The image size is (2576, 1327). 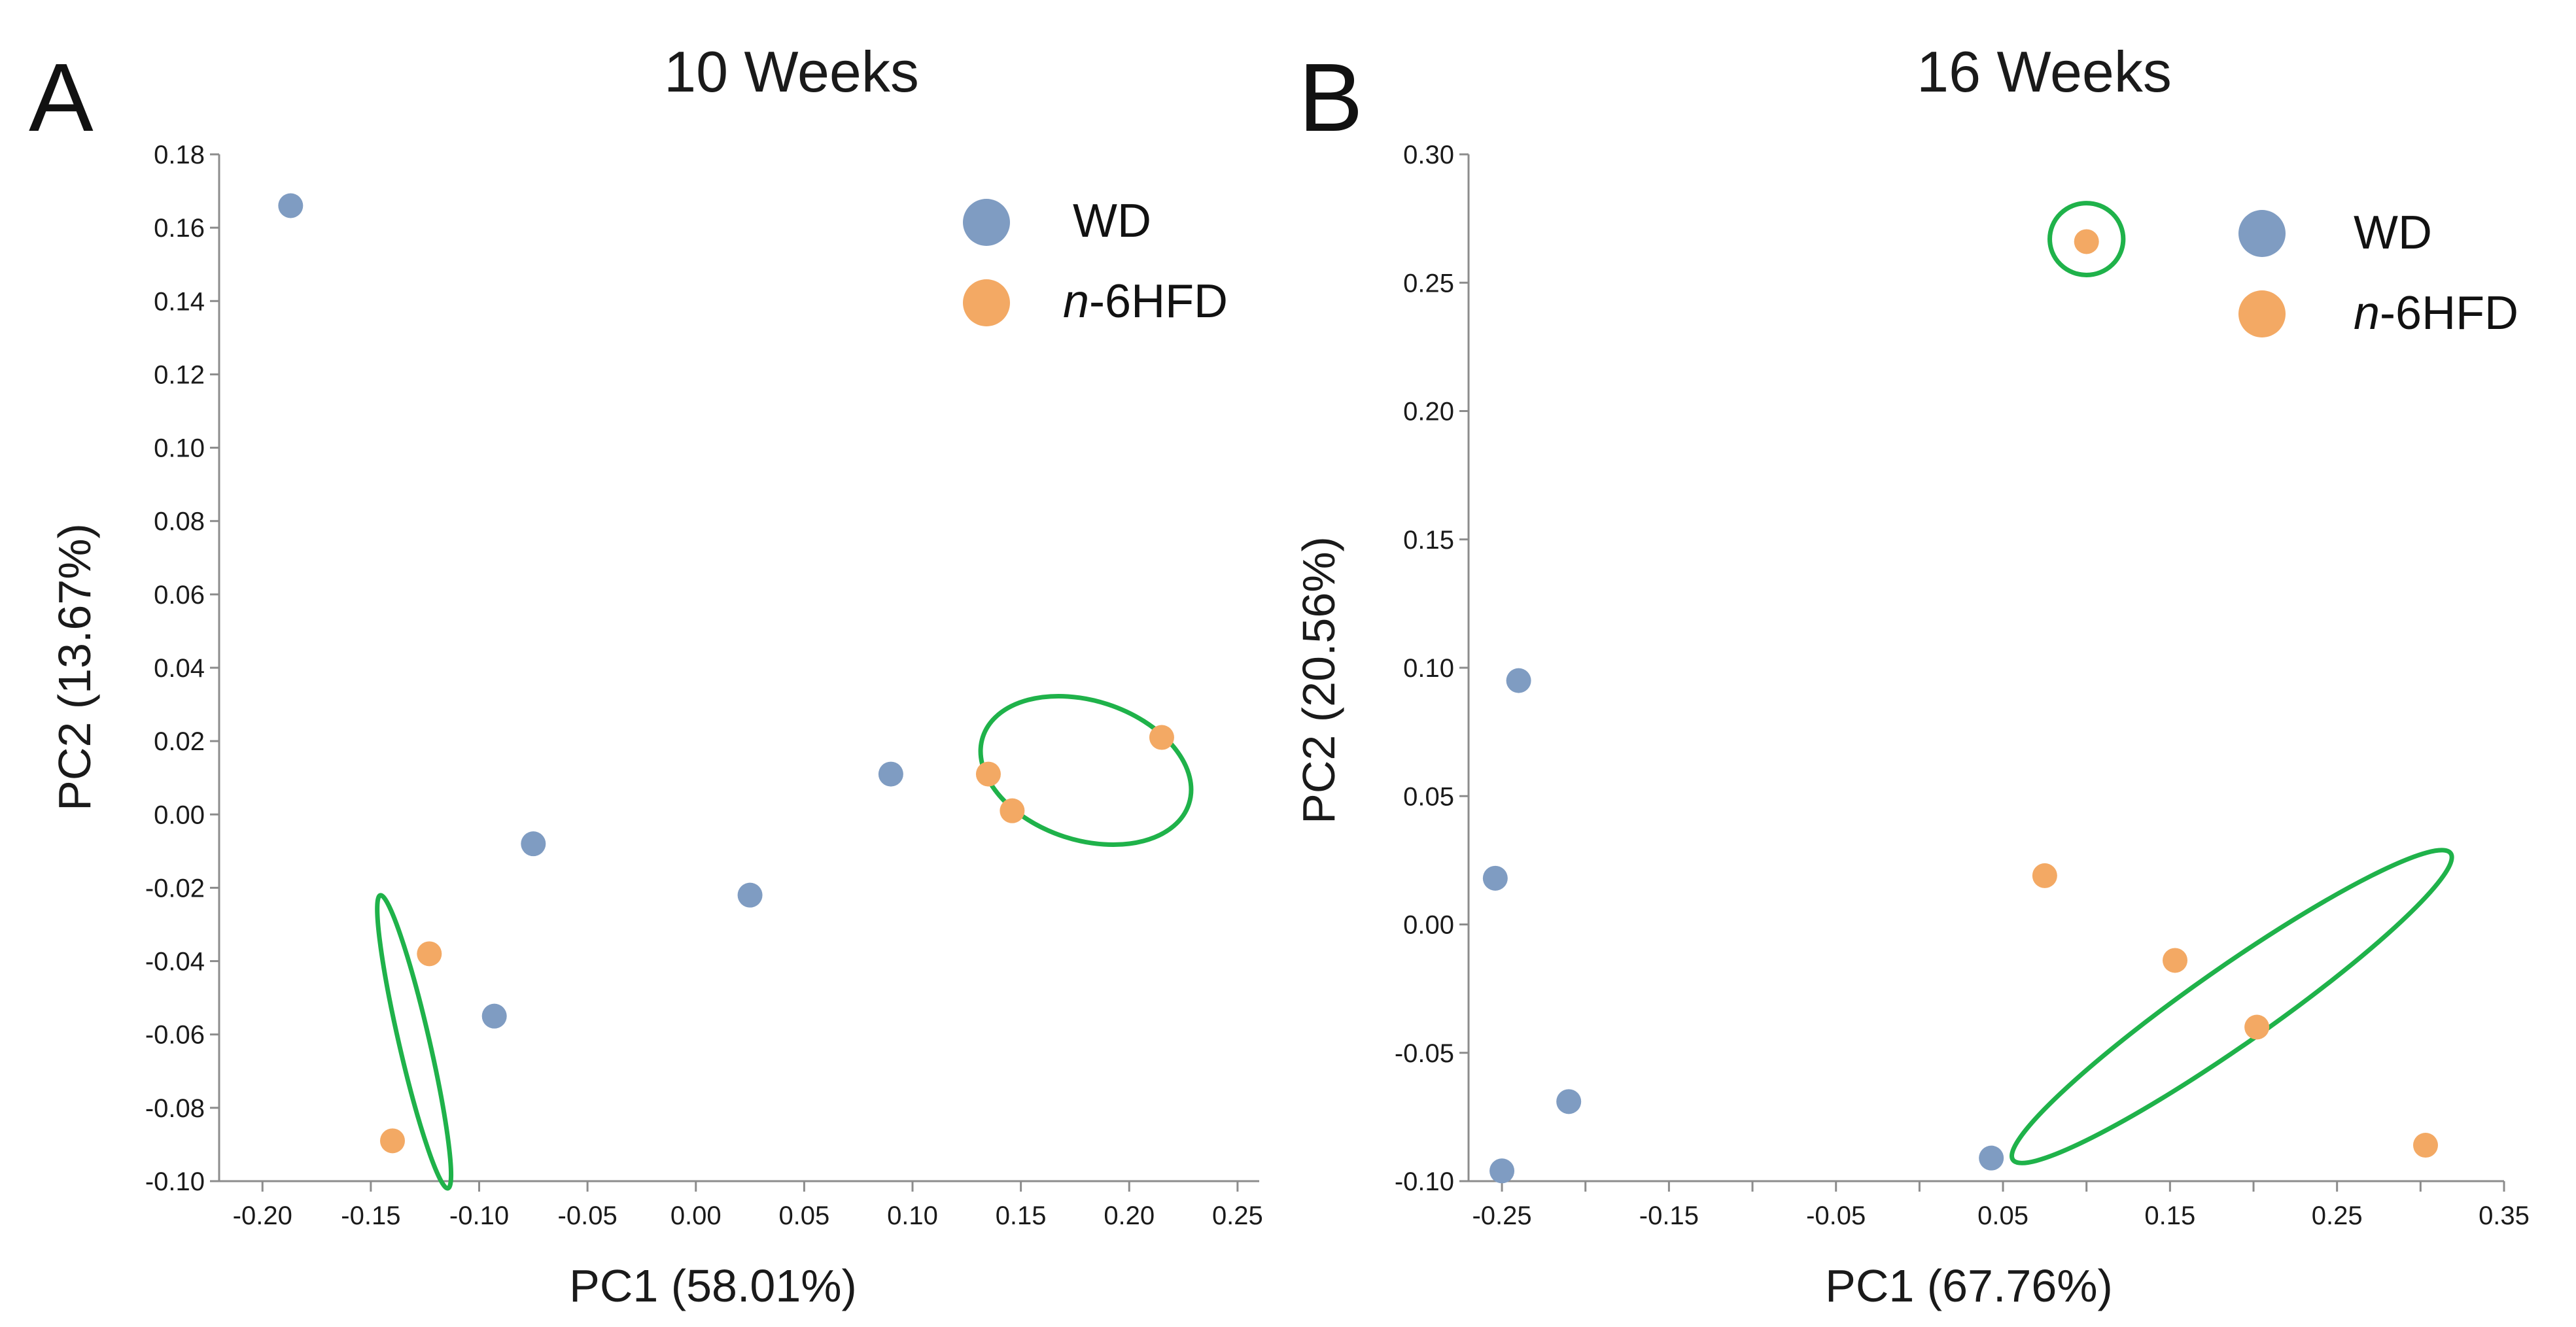 What do you see at coordinates (179, 301) in the screenshot?
I see `y-tick-label: 0.14` at bounding box center [179, 301].